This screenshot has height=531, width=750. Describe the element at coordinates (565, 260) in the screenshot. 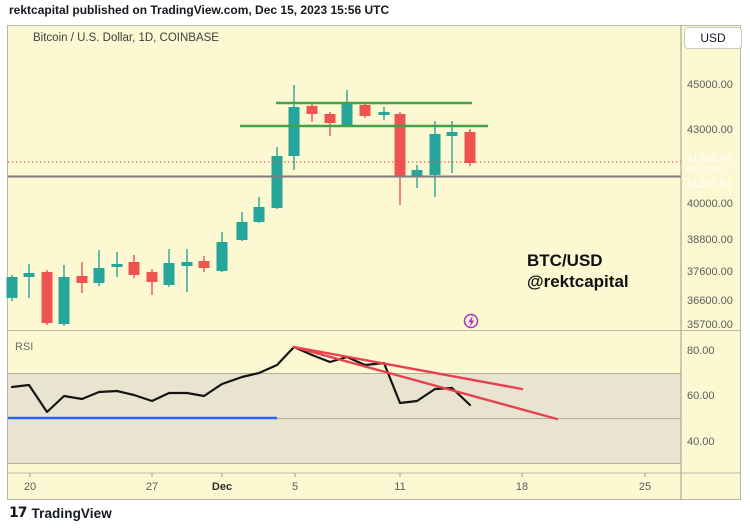

I see `watermark-symbol: BTC/USD` at that location.